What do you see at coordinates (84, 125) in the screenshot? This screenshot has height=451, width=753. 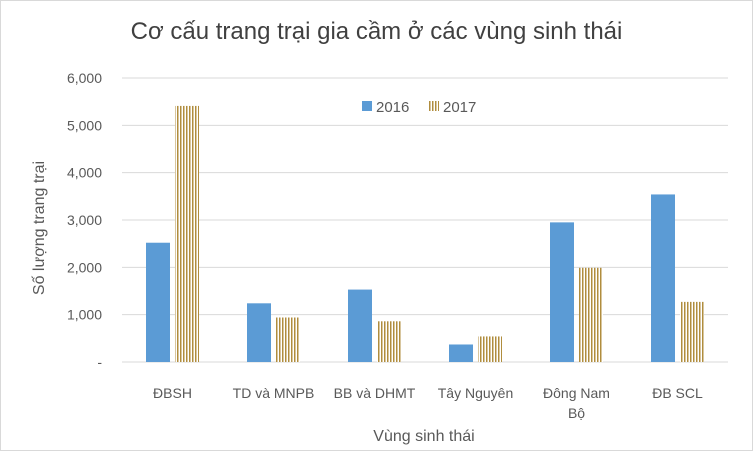 I see `y-tick-label: 5,000` at bounding box center [84, 125].